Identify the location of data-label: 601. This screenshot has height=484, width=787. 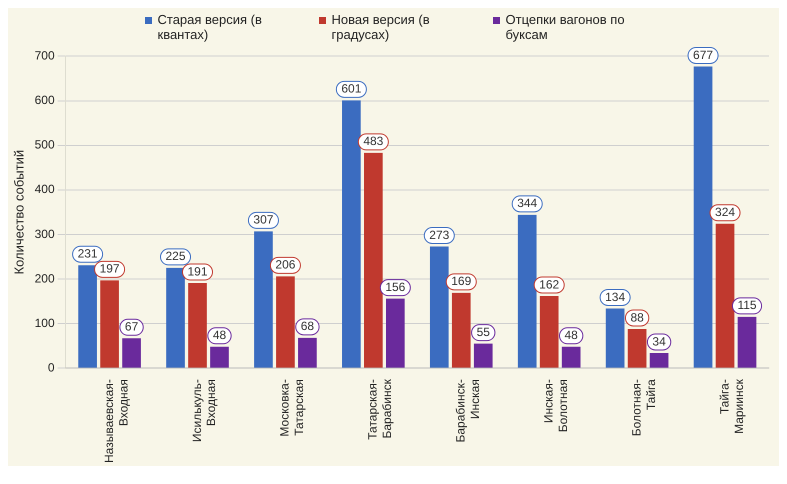
(351, 89).